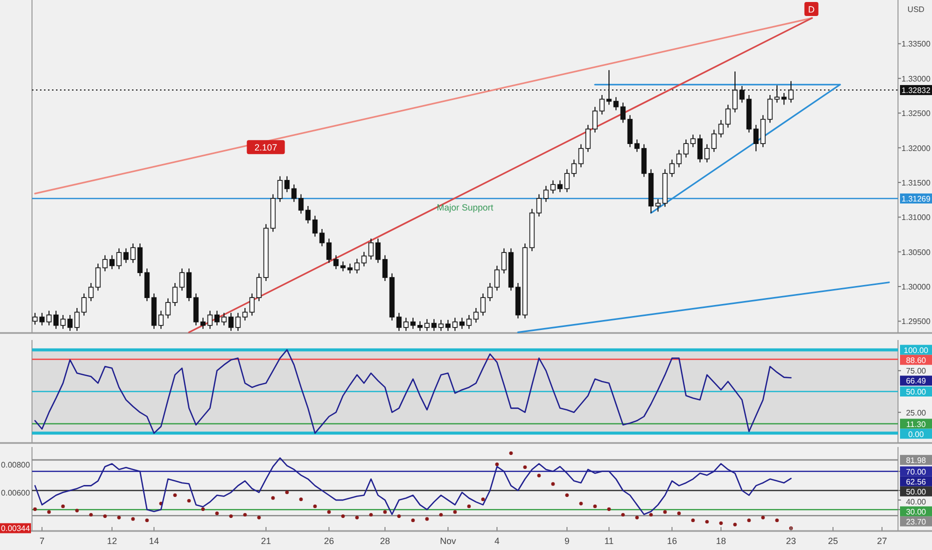 The height and width of the screenshot is (550, 932). What do you see at coordinates (917, 44) in the screenshot?
I see `y-tick-label: 1.33500` at bounding box center [917, 44].